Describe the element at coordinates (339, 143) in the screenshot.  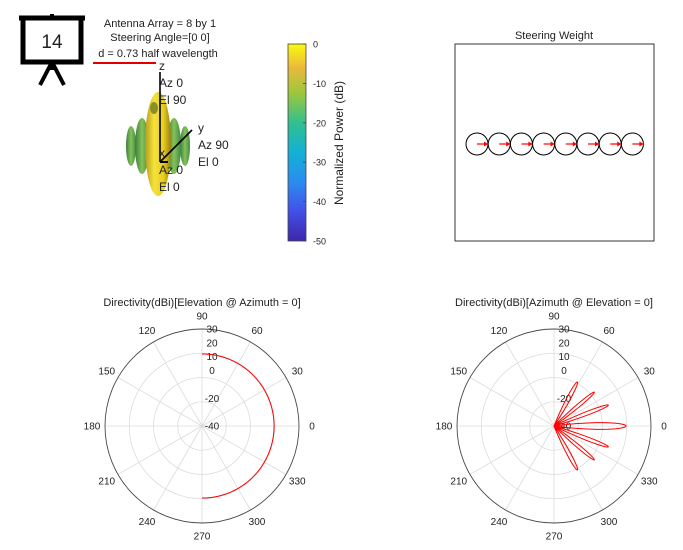
I see `colorbar-label: Normalized Power (dB)` at that location.